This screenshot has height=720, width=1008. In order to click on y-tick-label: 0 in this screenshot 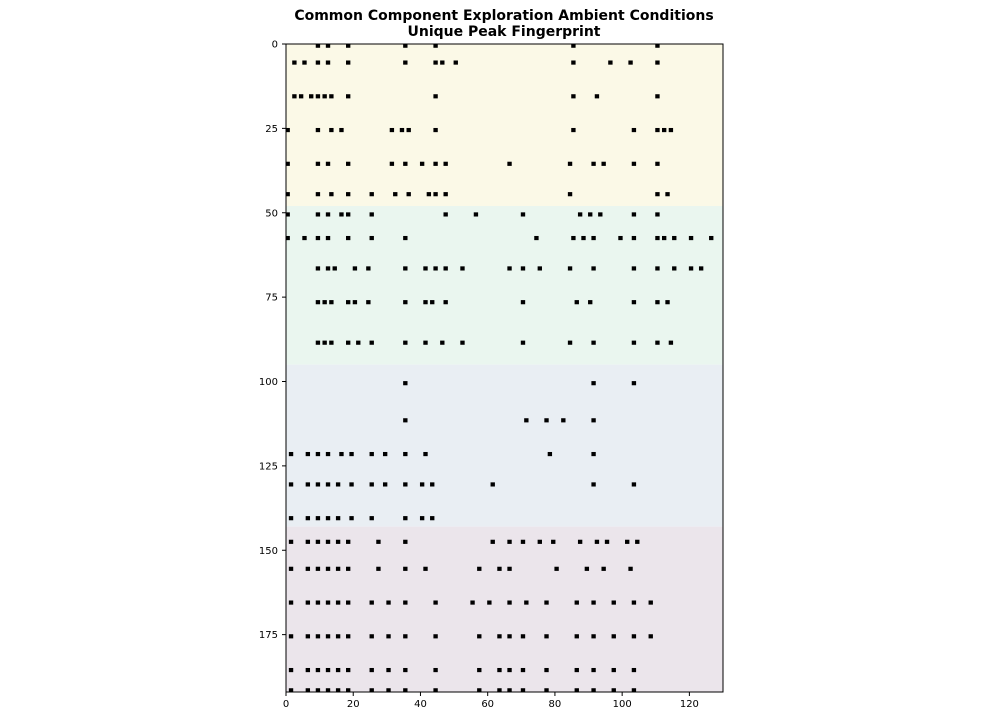, I will do `click(275, 45)`.